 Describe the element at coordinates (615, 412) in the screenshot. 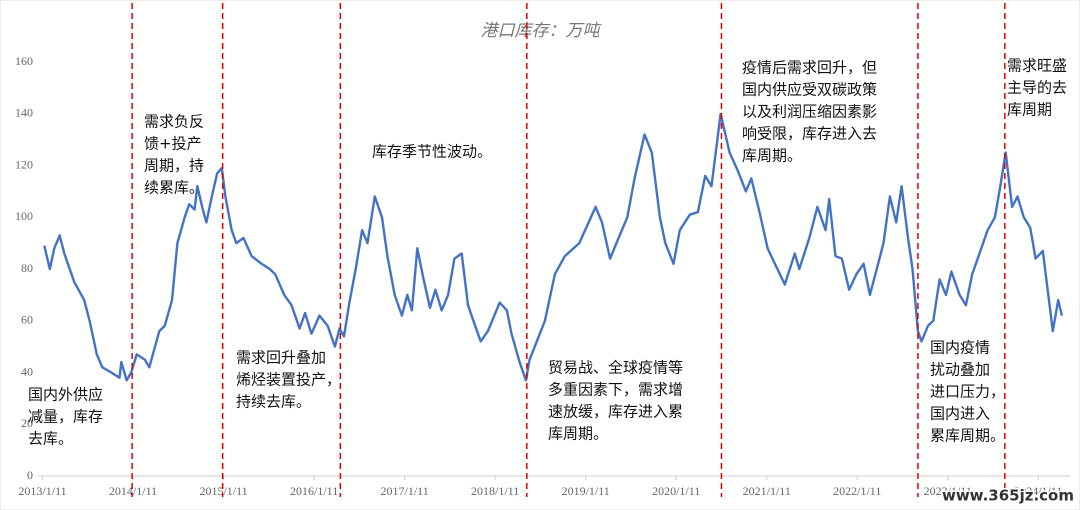

I see `annotation: 速放缓，库存进入累` at that location.